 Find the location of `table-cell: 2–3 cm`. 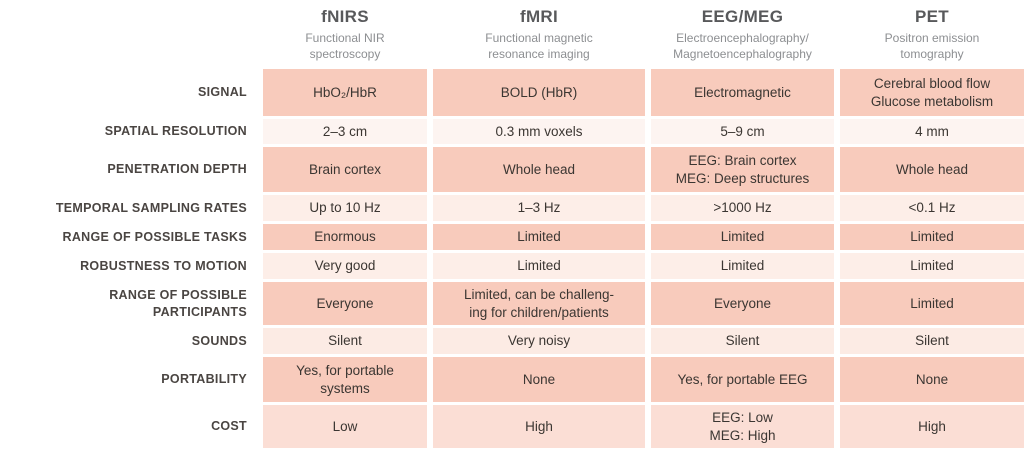

table-cell: 2–3 cm is located at coordinates (345, 131).